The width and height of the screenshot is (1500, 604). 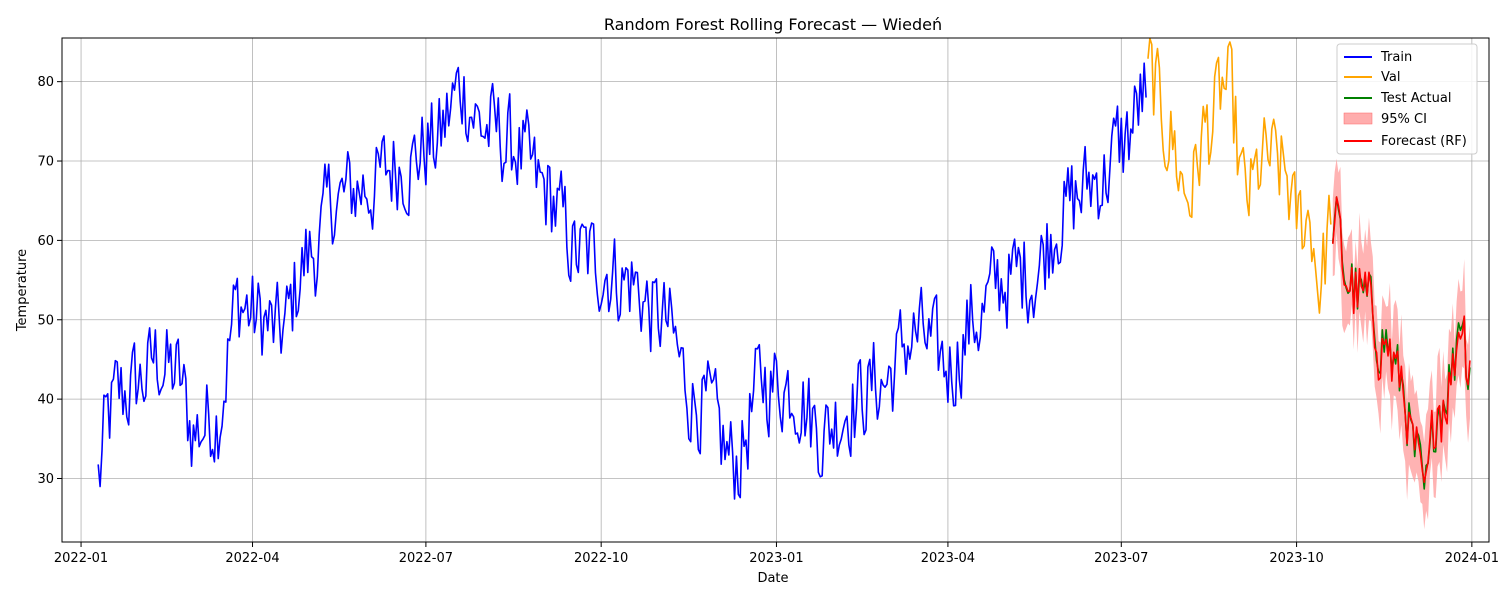 I want to click on y-tick-label: 50, so click(x=45, y=320).